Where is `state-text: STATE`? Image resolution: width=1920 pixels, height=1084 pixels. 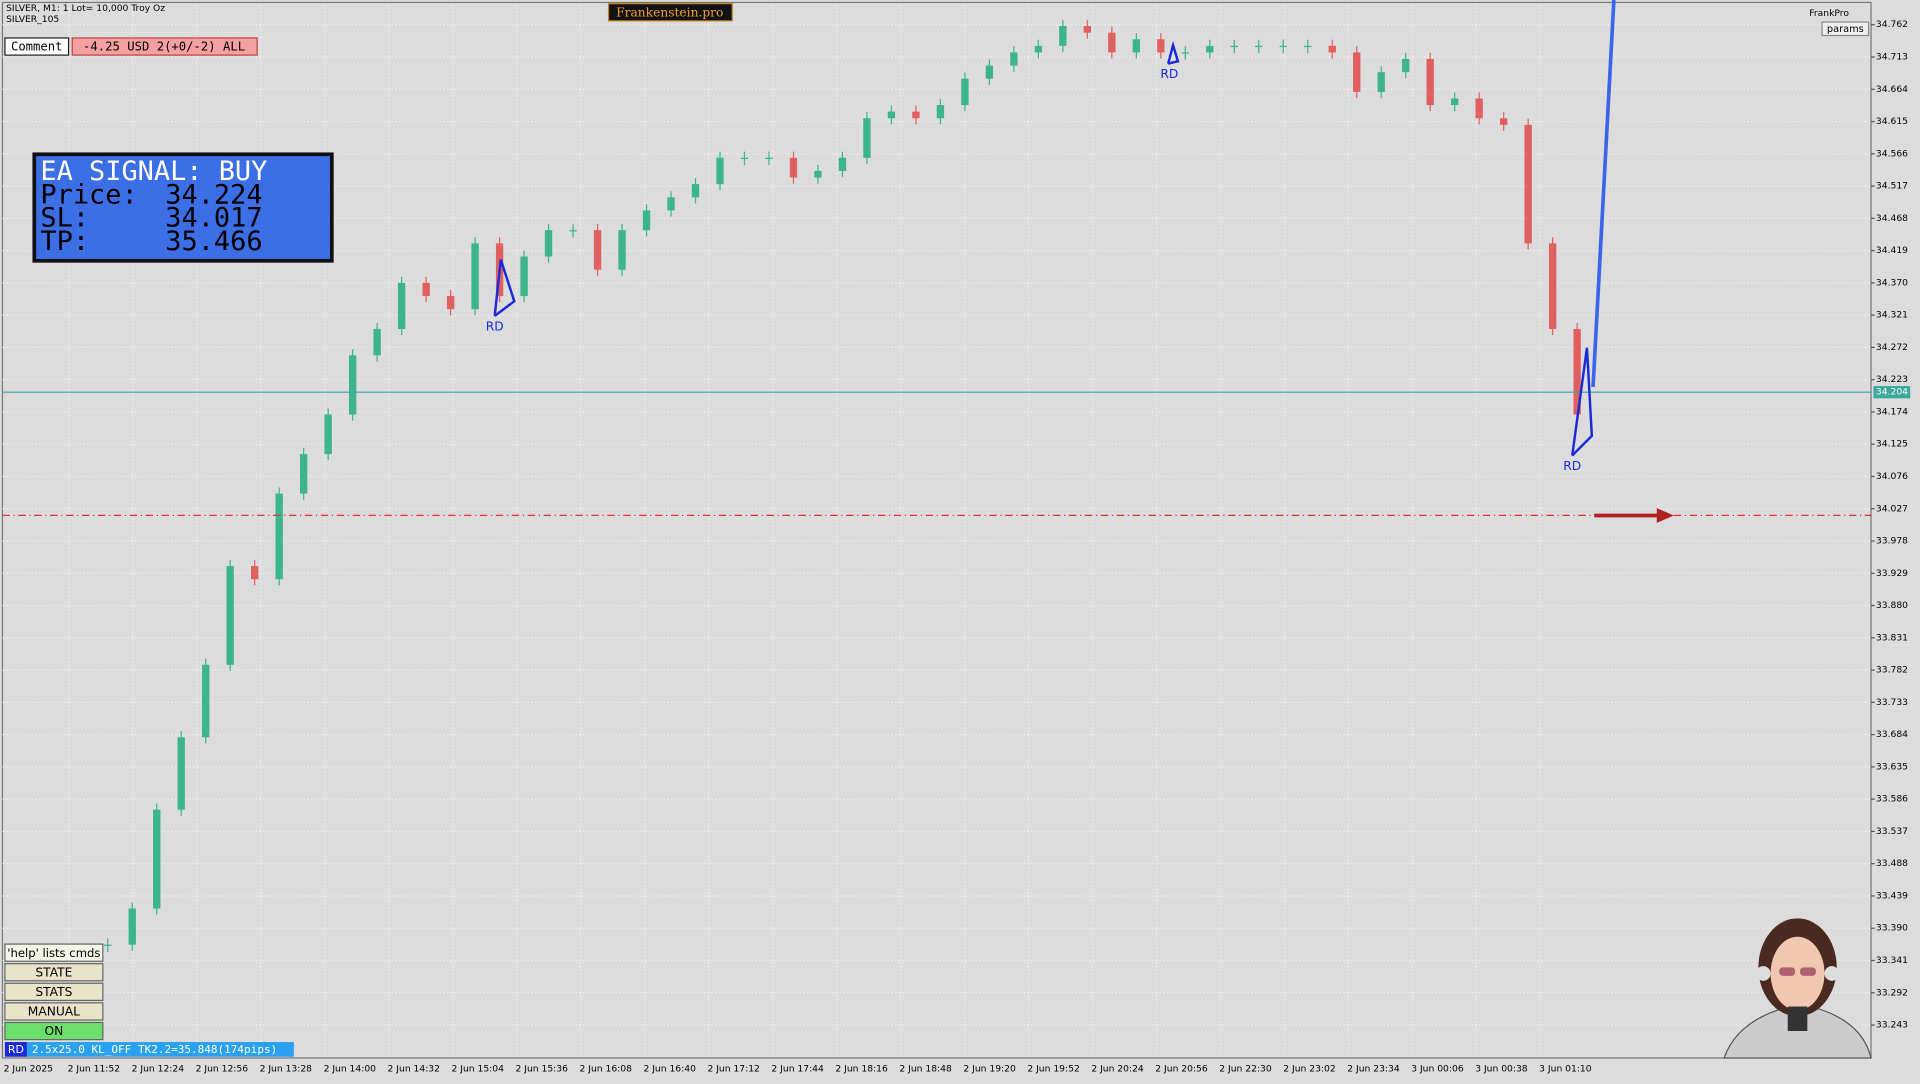
state-text: STATE is located at coordinates (53, 972).